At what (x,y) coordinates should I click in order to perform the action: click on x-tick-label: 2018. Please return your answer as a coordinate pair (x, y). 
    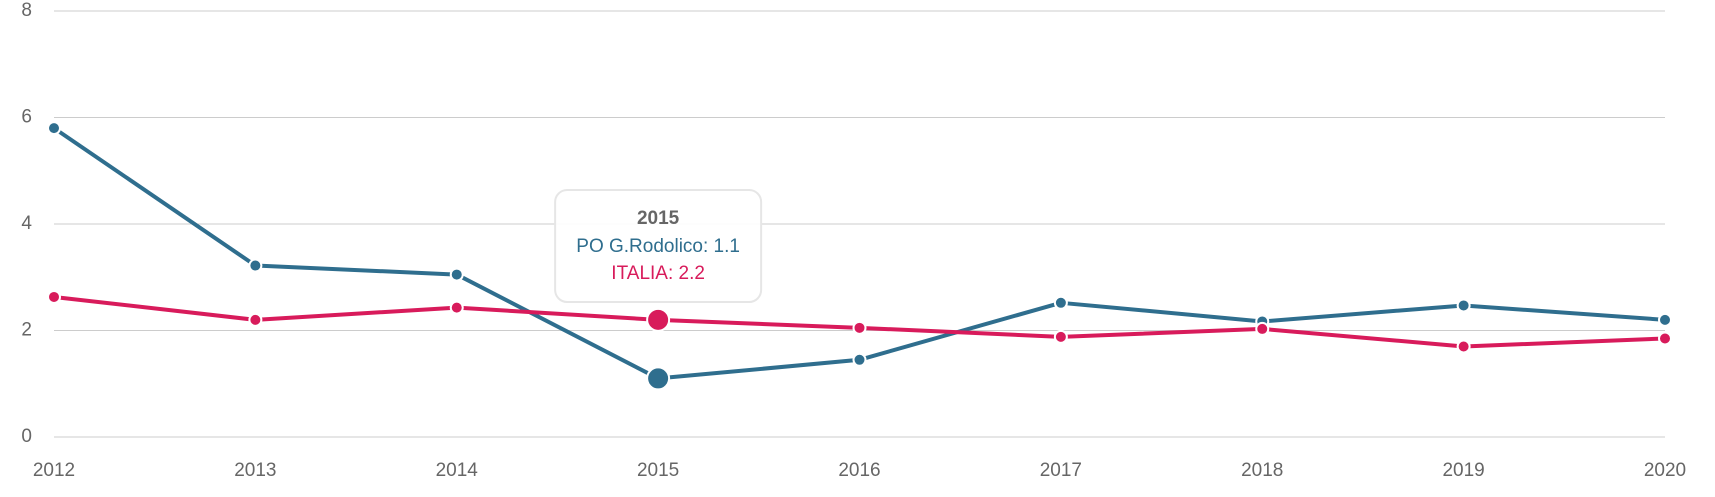
    Looking at the image, I should click on (1262, 470).